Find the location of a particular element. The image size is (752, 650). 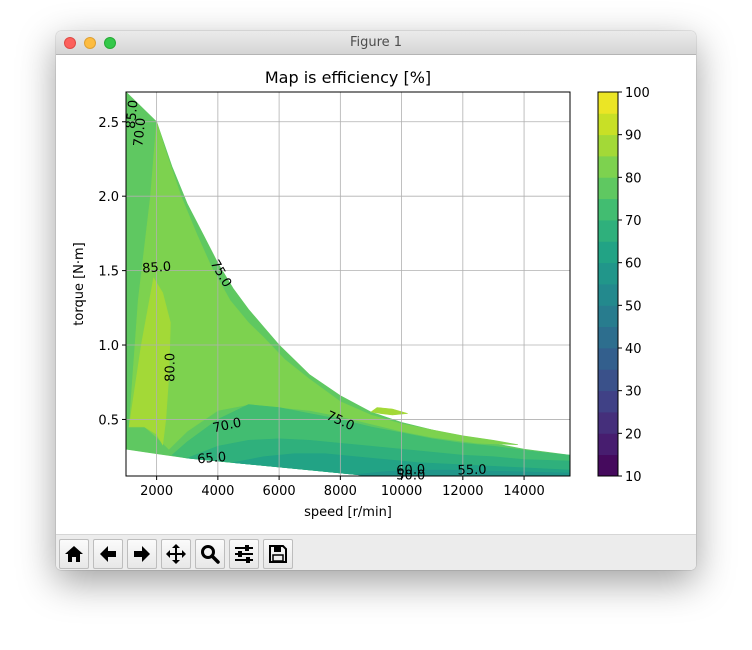

colorbar-tick-label: 50 is located at coordinates (633, 306).